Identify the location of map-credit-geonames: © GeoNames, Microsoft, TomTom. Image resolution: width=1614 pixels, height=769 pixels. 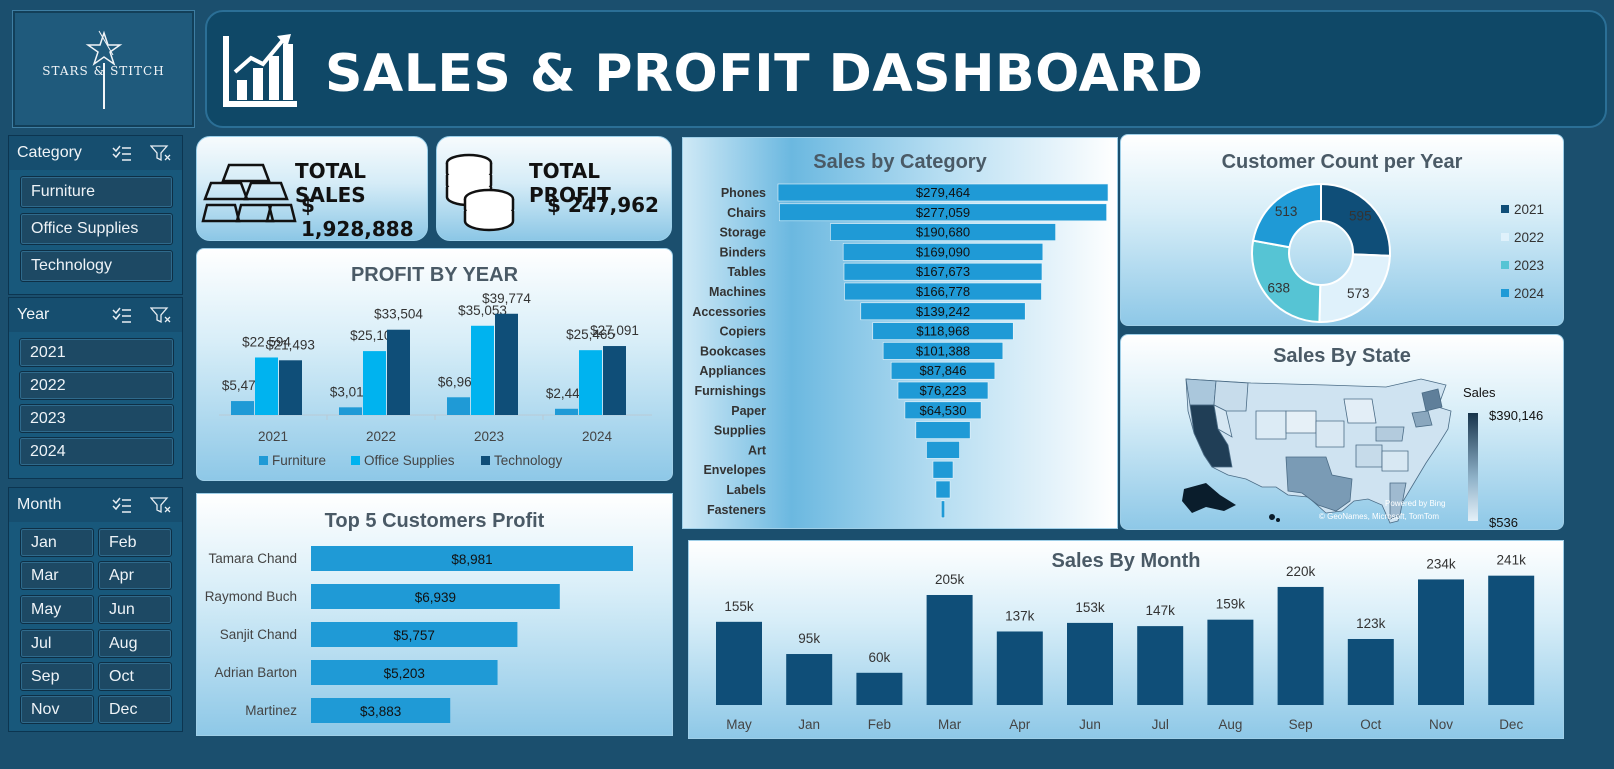
(1379, 516).